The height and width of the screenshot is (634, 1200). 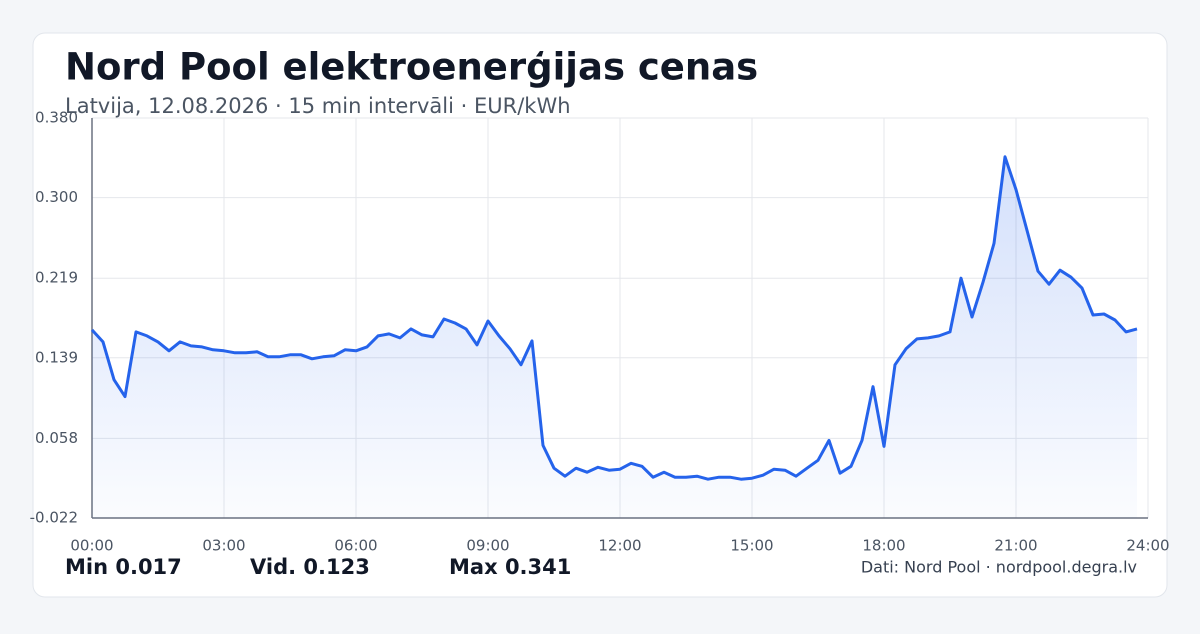 I want to click on source: Dati: Nord Pool · nordpool.degra.lv, so click(x=999, y=567).